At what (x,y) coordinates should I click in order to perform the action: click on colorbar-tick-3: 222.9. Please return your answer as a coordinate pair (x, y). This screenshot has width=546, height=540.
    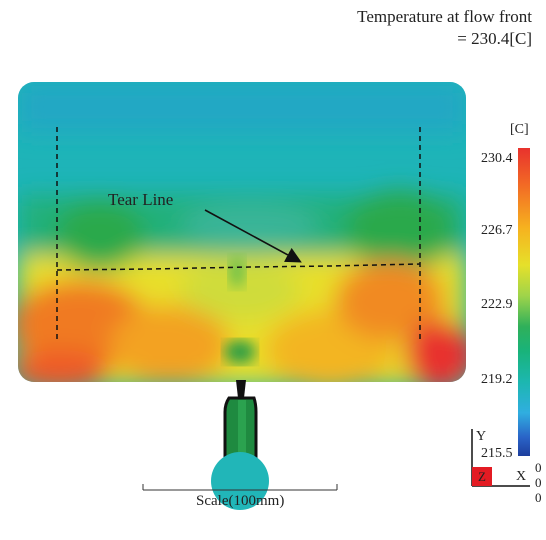
    Looking at the image, I should click on (497, 304).